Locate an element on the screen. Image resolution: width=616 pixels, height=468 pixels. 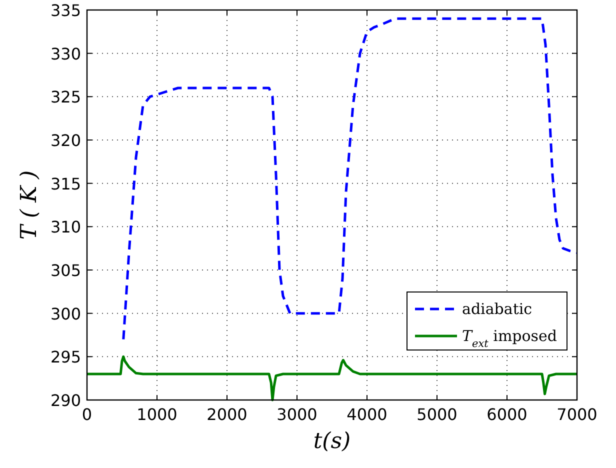
y-tick-label: 310 is located at coordinates (65, 227).